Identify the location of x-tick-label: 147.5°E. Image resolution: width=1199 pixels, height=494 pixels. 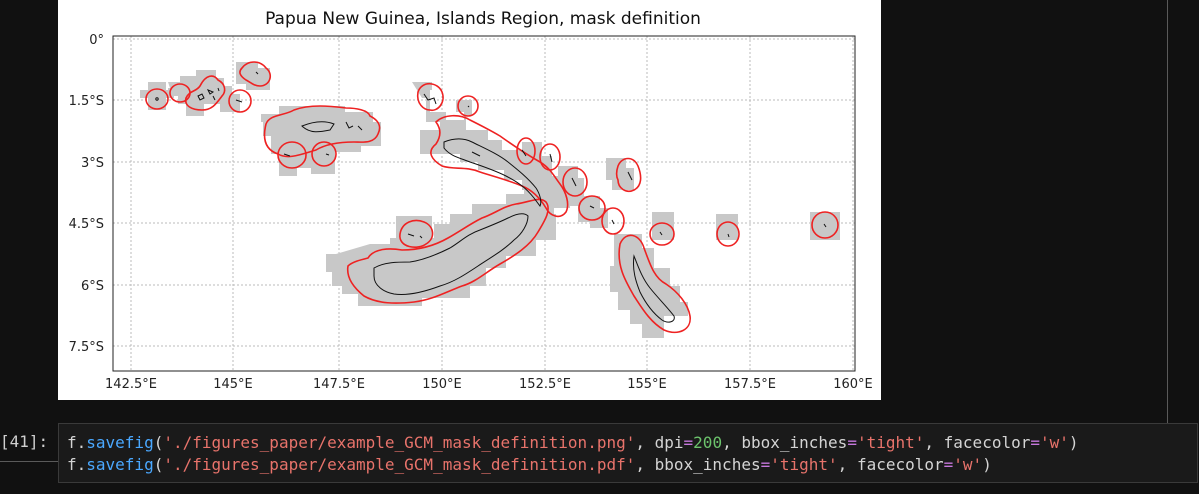
(339, 384).